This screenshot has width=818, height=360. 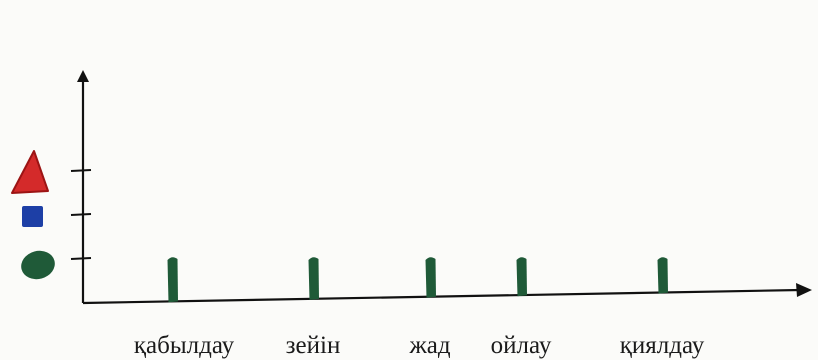 What do you see at coordinates (521, 345) in the screenshot?
I see `x-tick-label: ойлау` at bounding box center [521, 345].